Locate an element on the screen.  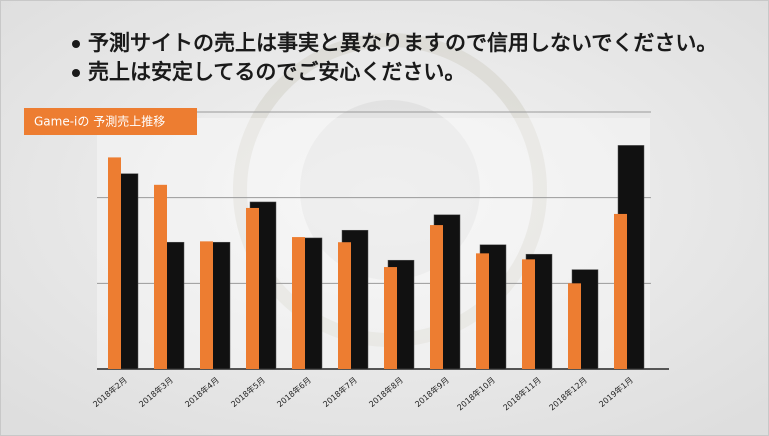
note: 予測サイトの売上は事実と異なりますので信用しないでください。 is located at coordinates (402, 43).